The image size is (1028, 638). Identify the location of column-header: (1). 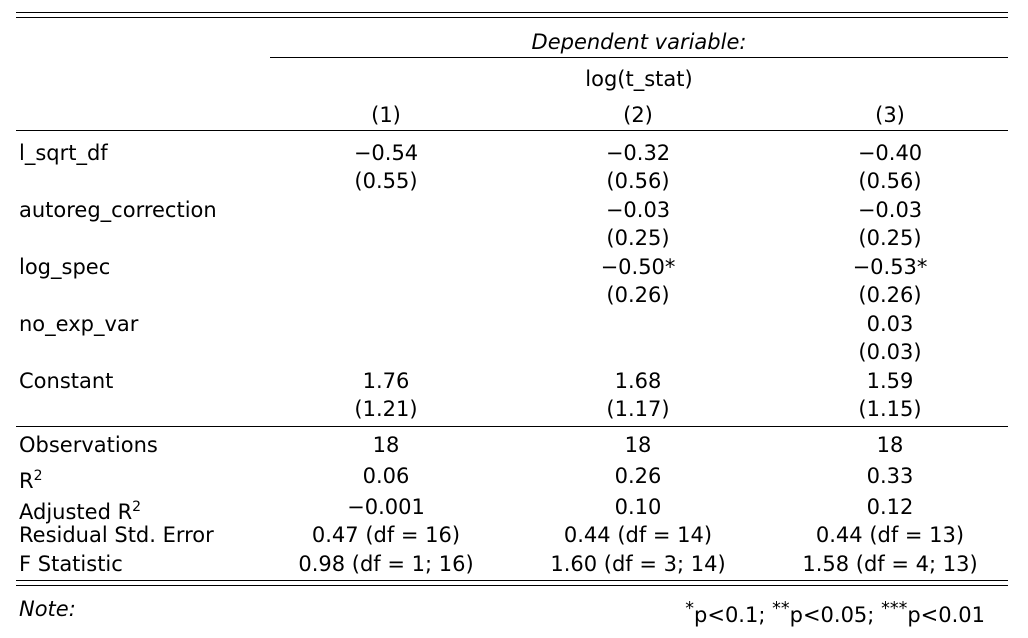
(386, 115).